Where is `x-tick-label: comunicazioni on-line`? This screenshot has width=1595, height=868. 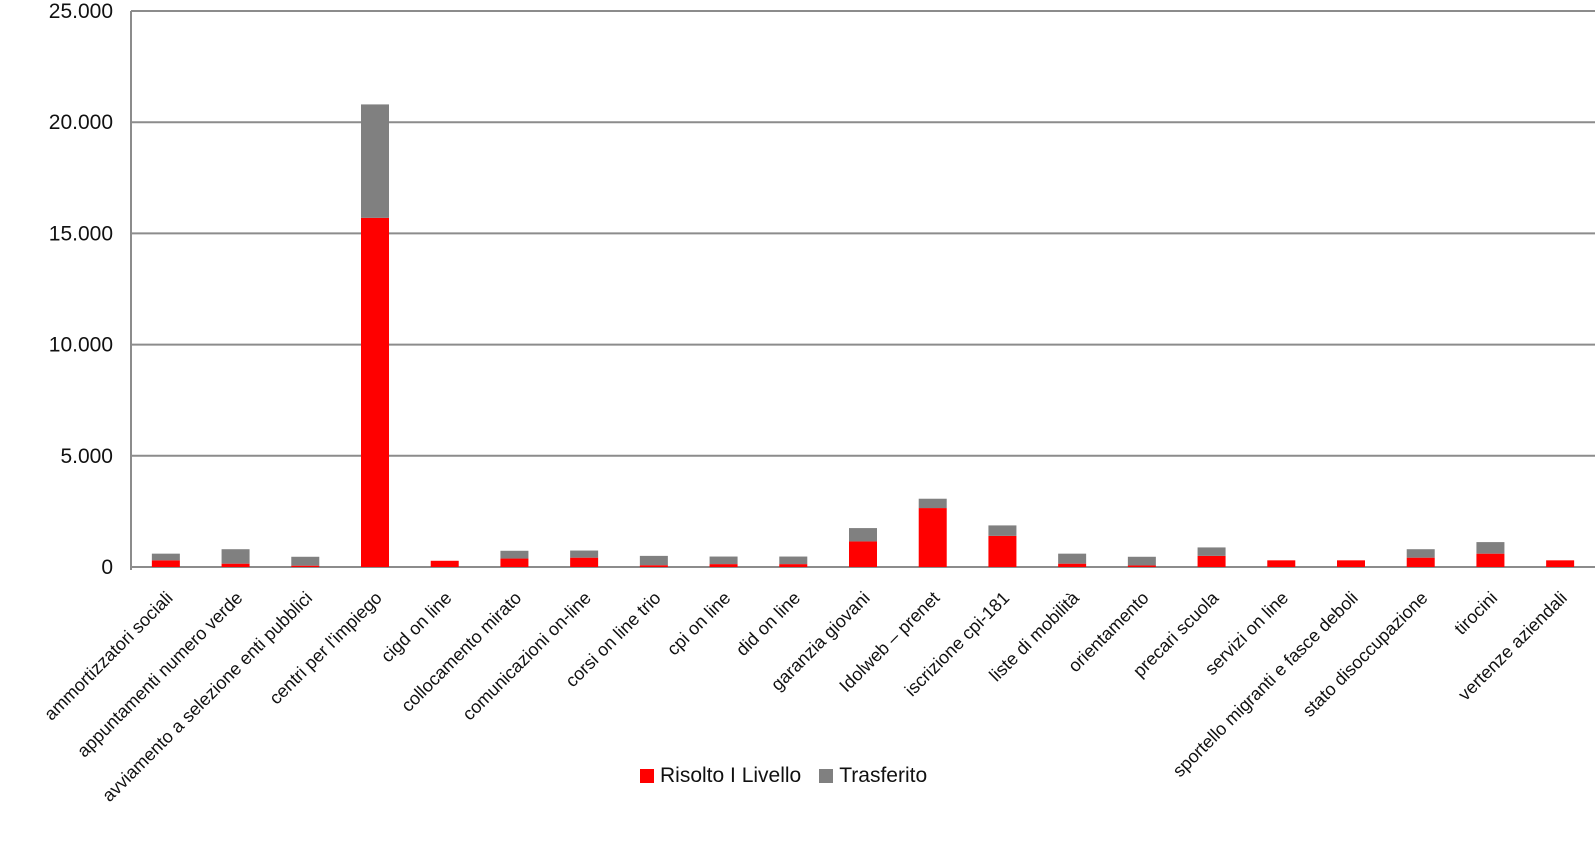
x-tick-label: comunicazioni on-line is located at coordinates (526, 656).